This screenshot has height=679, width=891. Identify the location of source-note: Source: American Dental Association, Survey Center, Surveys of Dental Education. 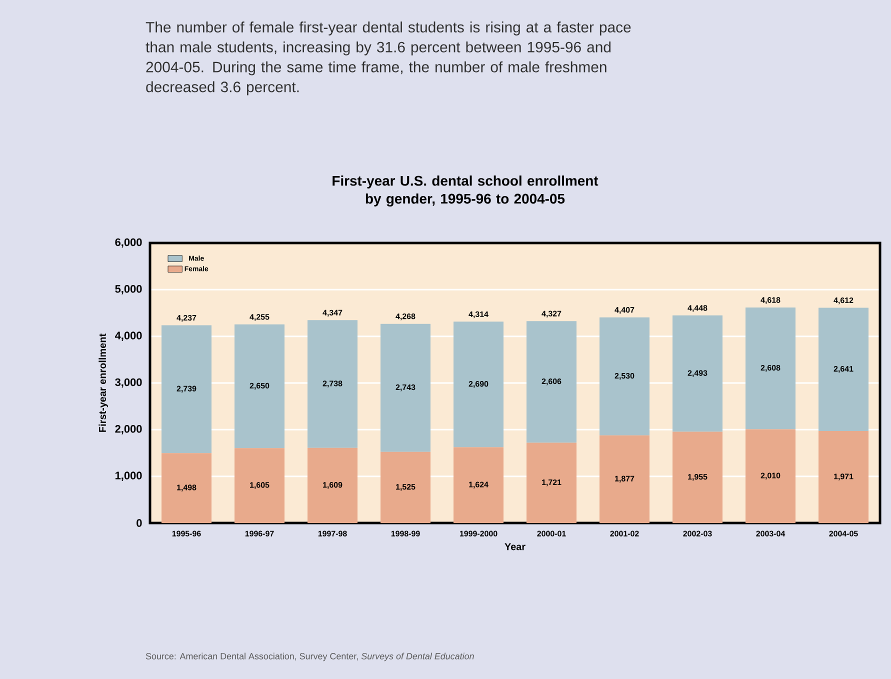
(310, 657).